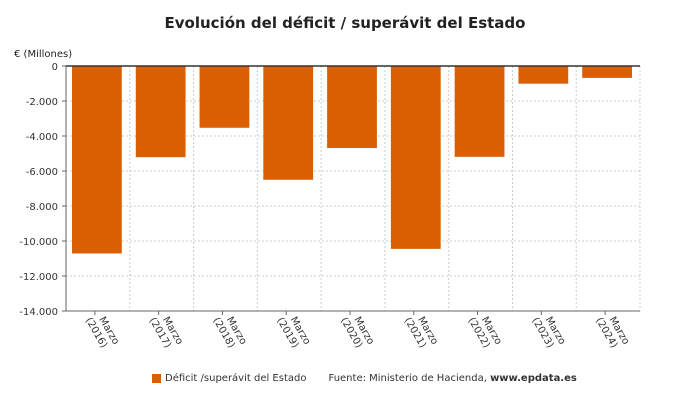 This screenshot has height=405, width=690. What do you see at coordinates (236, 378) in the screenshot?
I see `legend-label: Déficit /superávit del Estado` at bounding box center [236, 378].